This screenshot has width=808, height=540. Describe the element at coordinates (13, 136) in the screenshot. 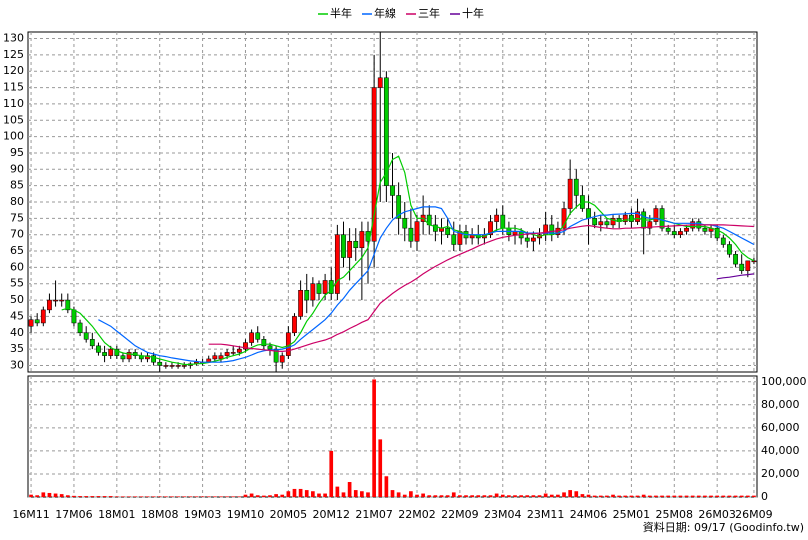

I see `y-tick-label: 100` at that location.